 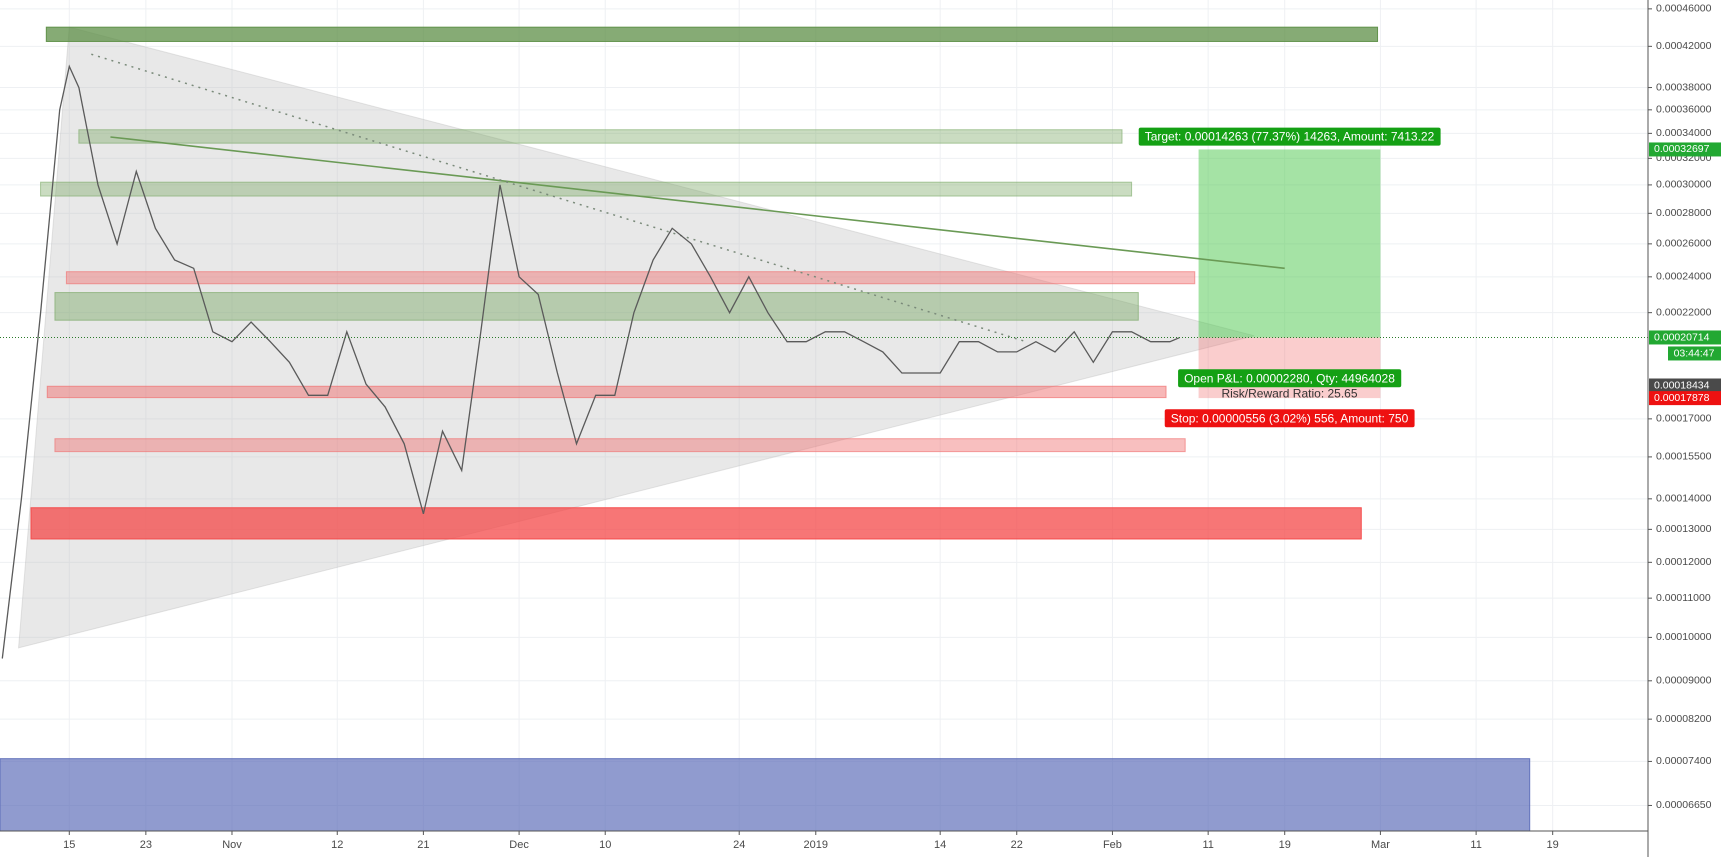 What do you see at coordinates (1017, 845) in the screenshot?
I see `x-tick-label: 22` at bounding box center [1017, 845].